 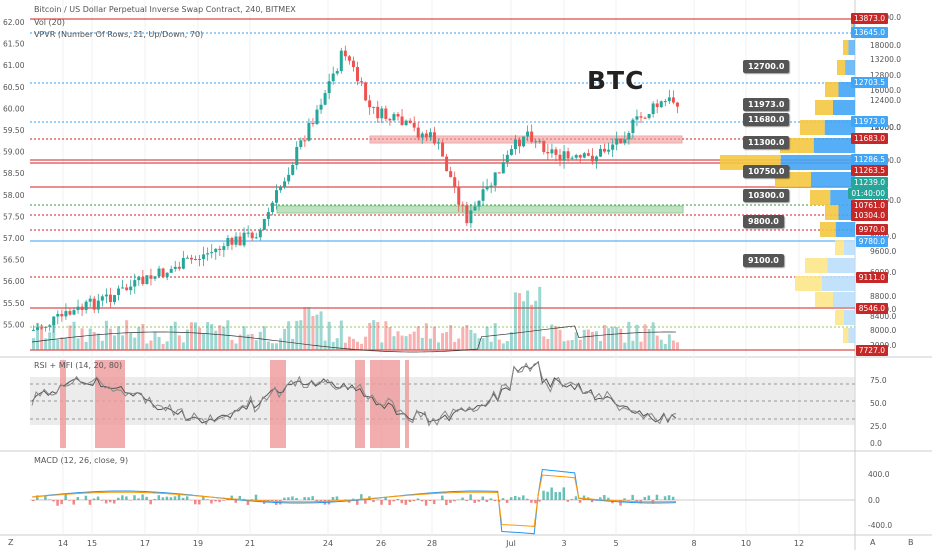 I want to click on note-11973: 11973.0, so click(x=766, y=104).